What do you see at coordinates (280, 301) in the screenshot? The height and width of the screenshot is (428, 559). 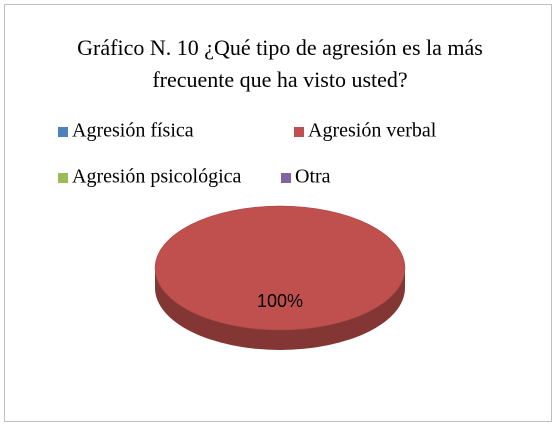 I see `data-label: 100%` at bounding box center [280, 301].